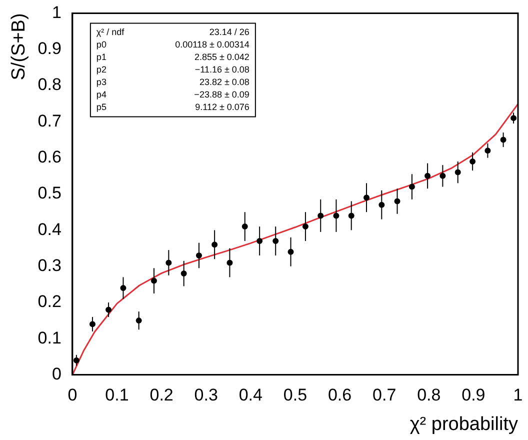  Describe the element at coordinates (206, 395) in the screenshot. I see `x-tick-label: 0.3` at that location.